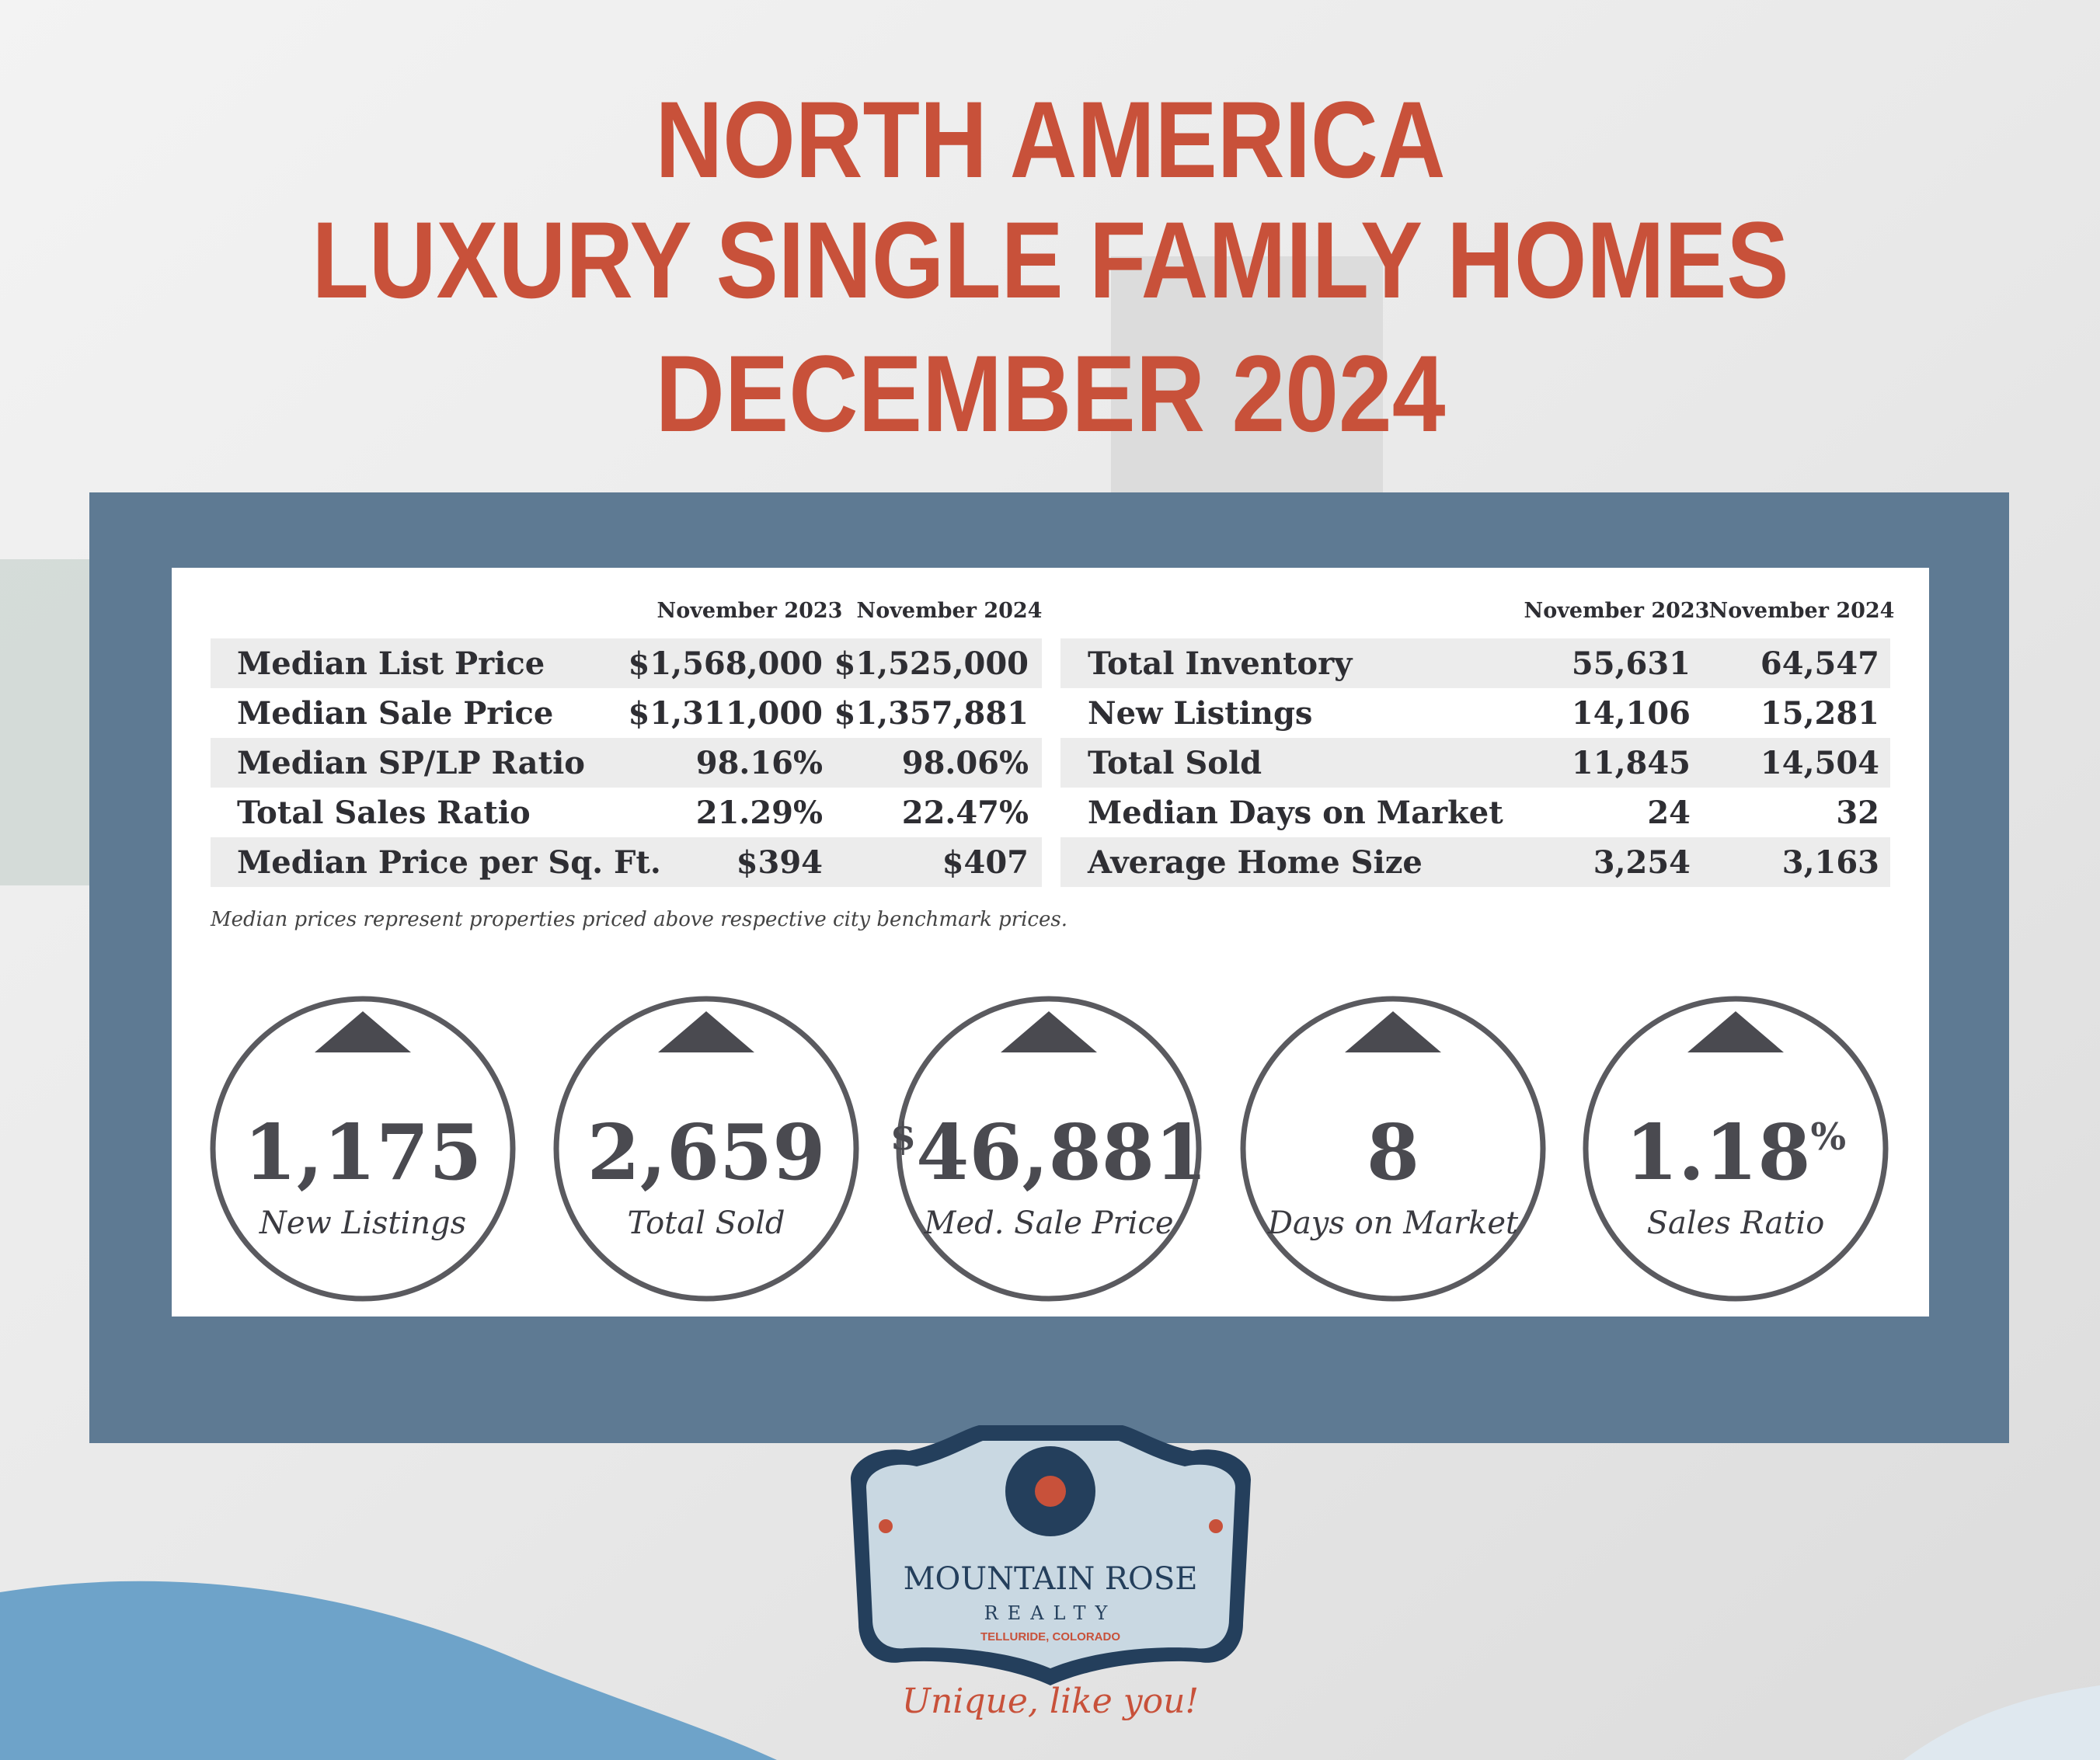  I want to click on cell-value: 32, so click(1857, 813).